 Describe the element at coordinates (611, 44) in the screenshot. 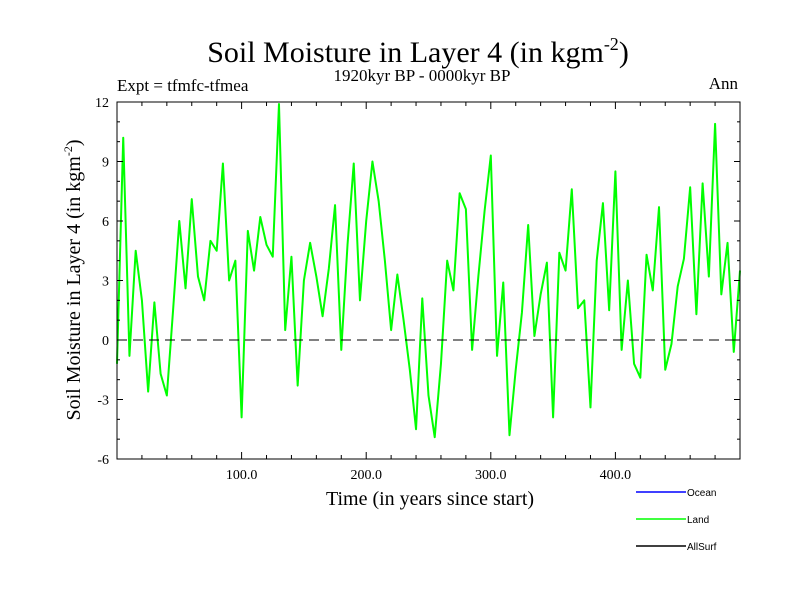

I see `chart-title-sup: -2` at that location.